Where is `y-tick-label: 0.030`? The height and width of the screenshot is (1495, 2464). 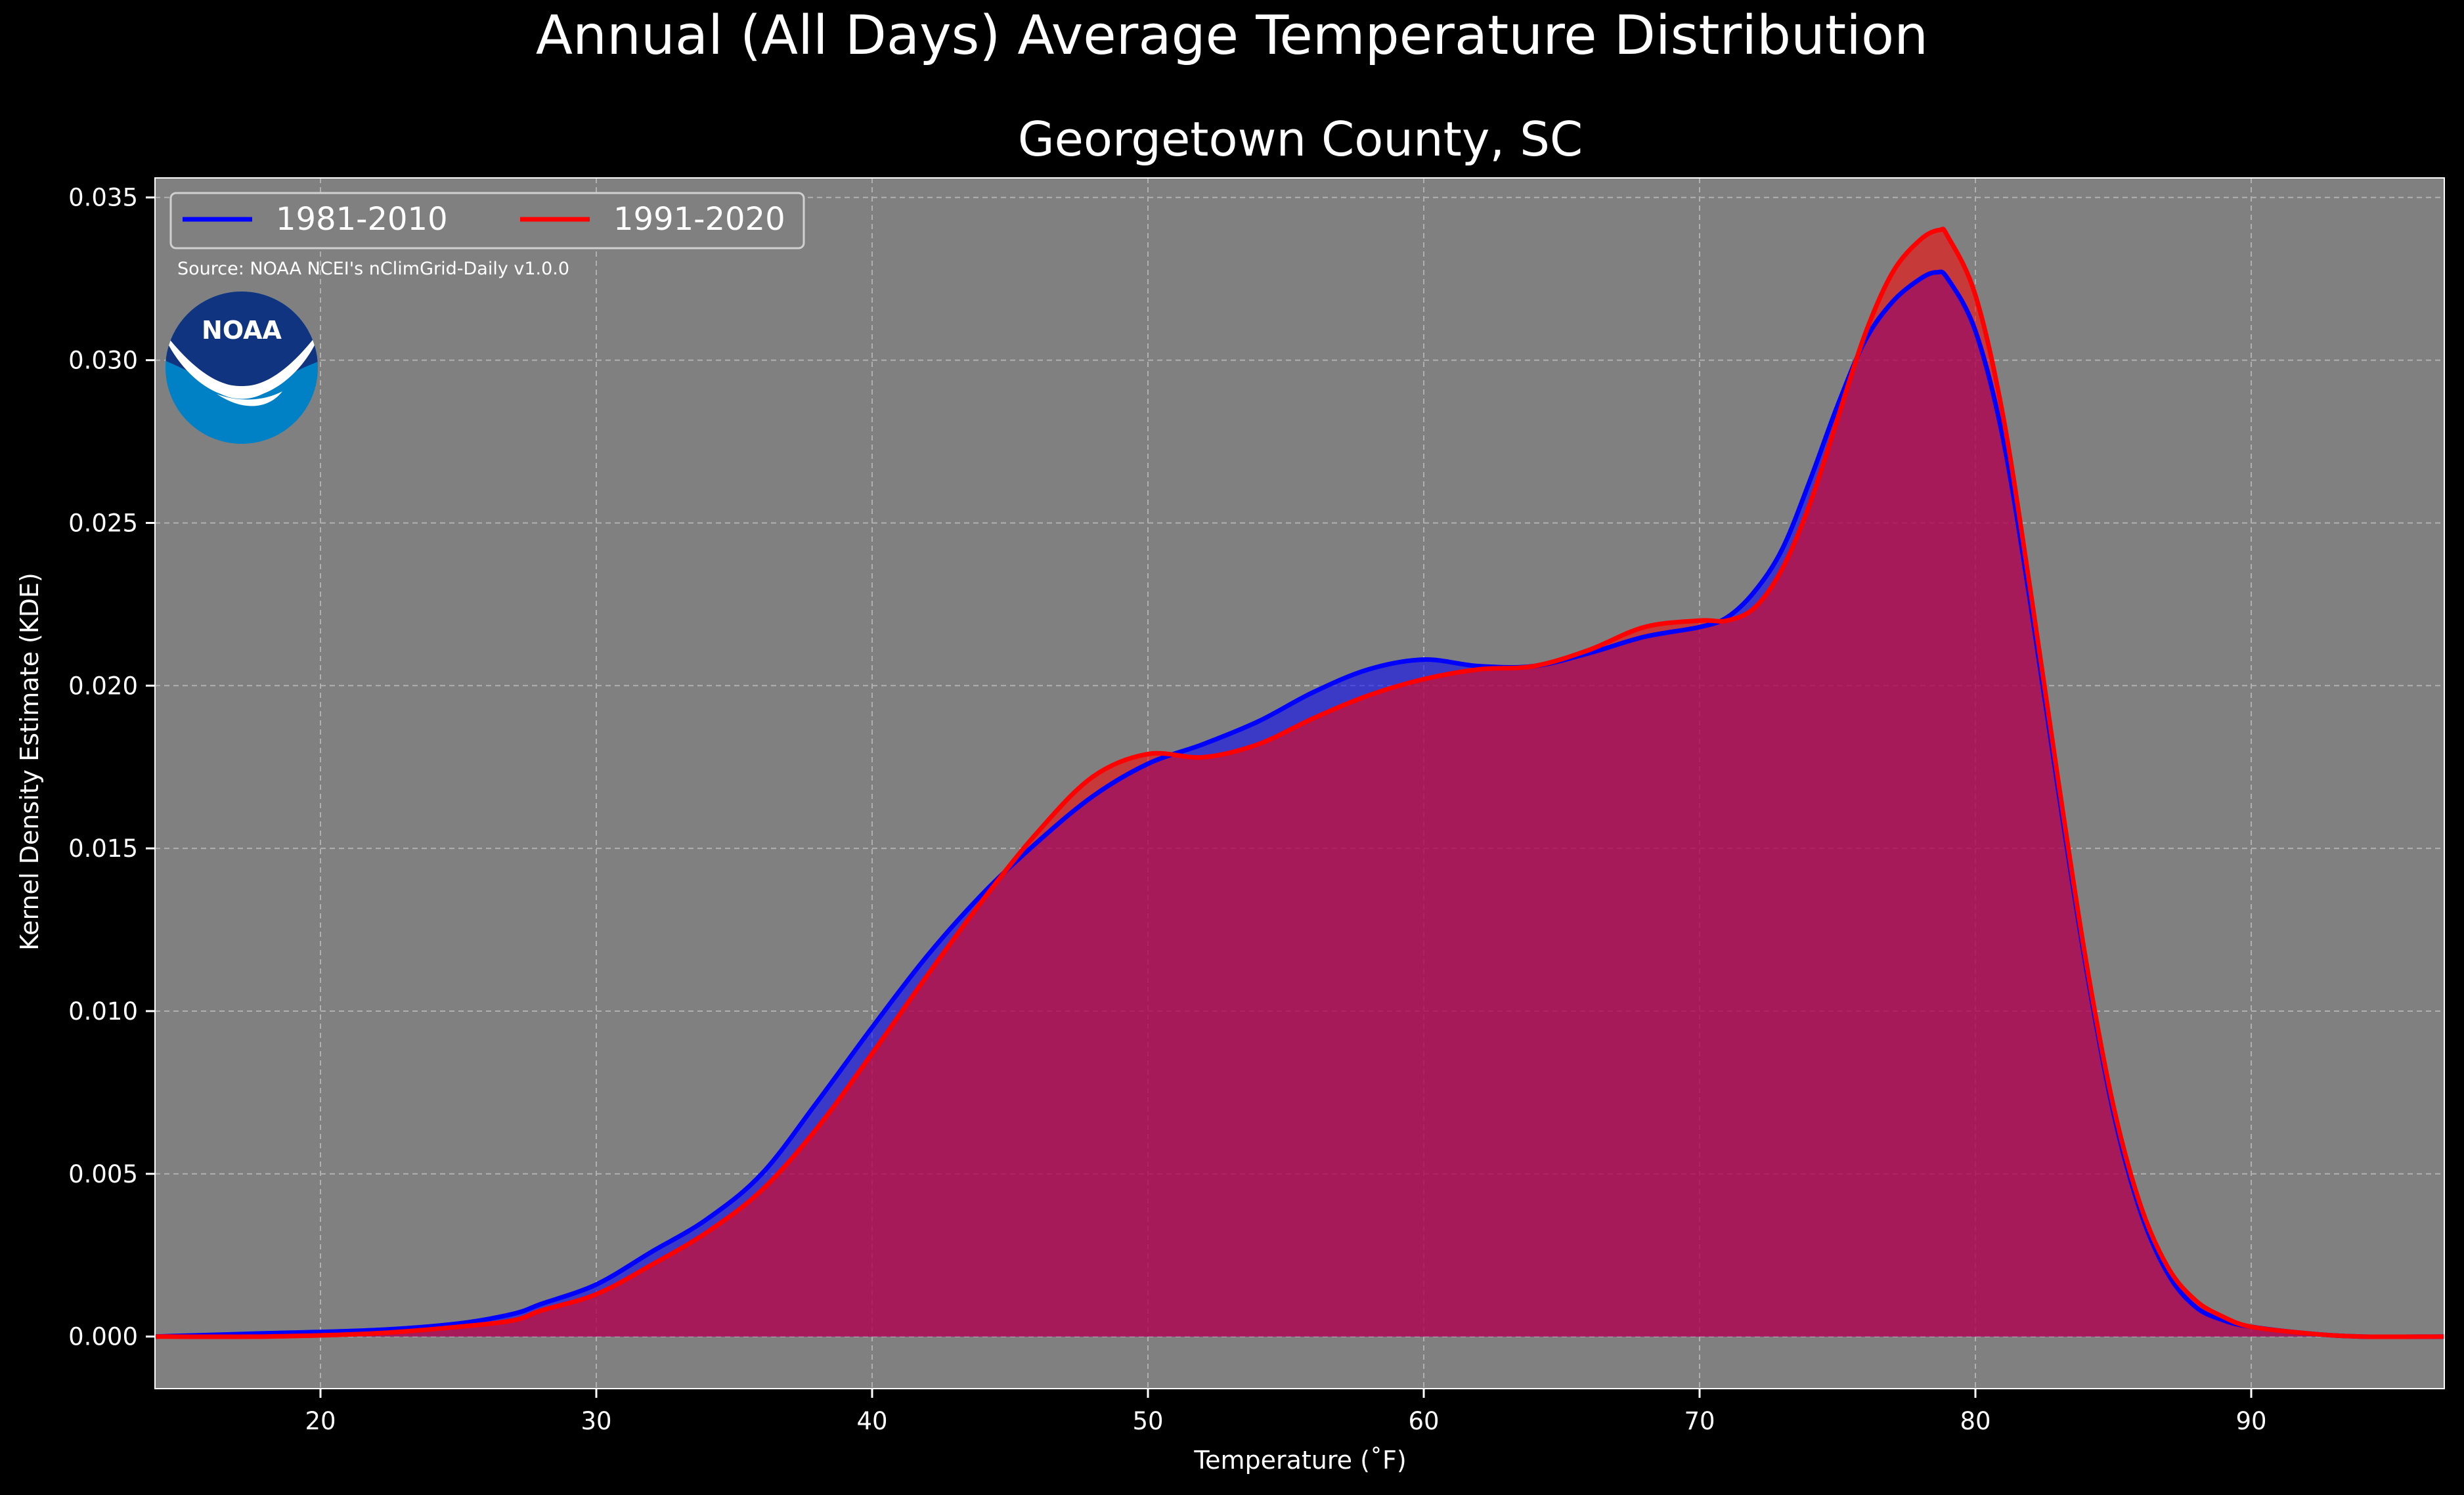 y-tick-label: 0.030 is located at coordinates (103, 361).